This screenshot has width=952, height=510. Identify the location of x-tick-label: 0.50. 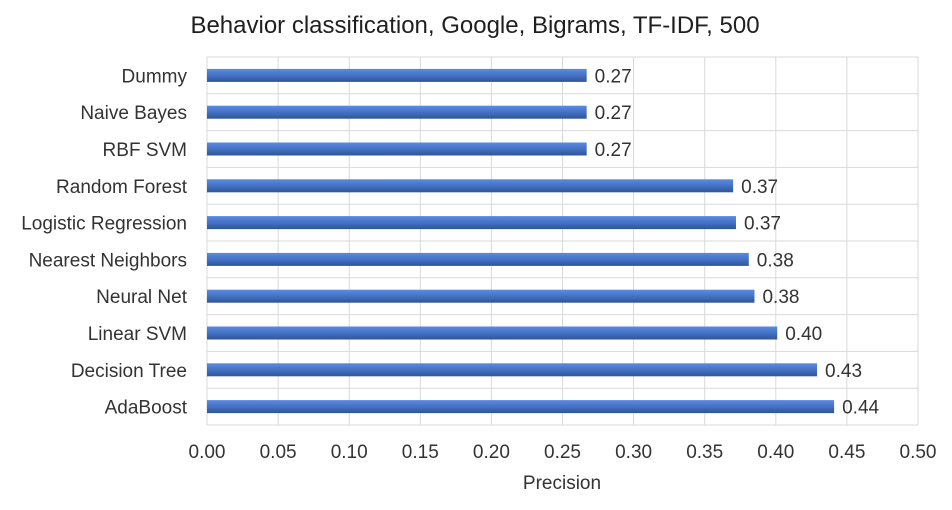
(918, 452).